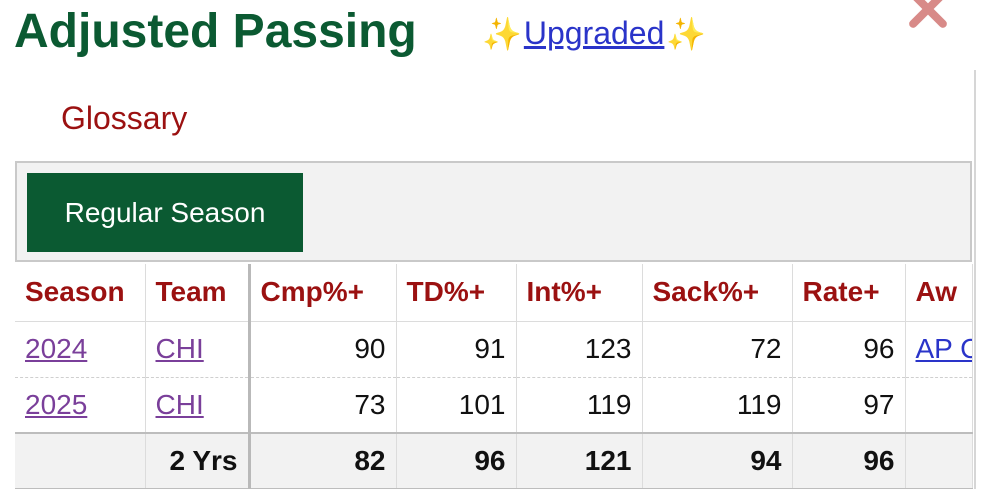 This screenshot has width=1000, height=489. Describe the element at coordinates (456, 405) in the screenshot. I see `td-pct-plus-cell: 101` at that location.